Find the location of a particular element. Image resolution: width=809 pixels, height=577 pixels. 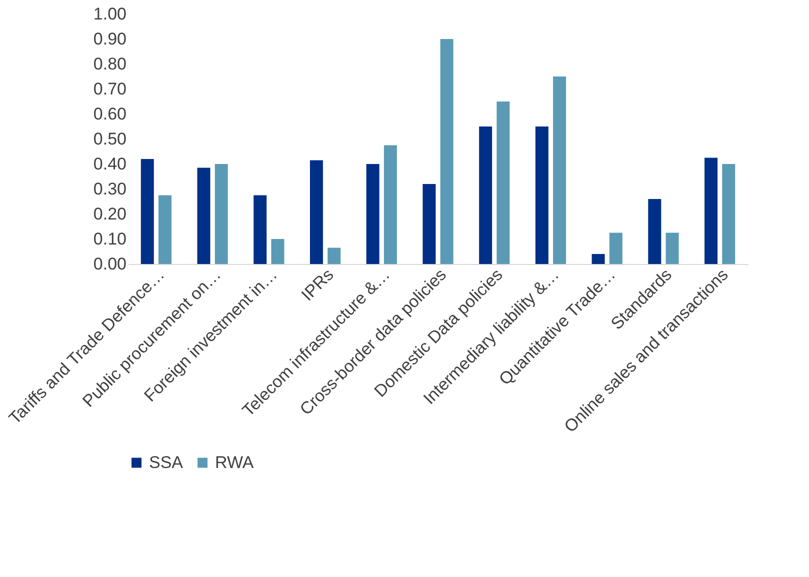

y-tick-label: 0.60 is located at coordinates (109, 114).